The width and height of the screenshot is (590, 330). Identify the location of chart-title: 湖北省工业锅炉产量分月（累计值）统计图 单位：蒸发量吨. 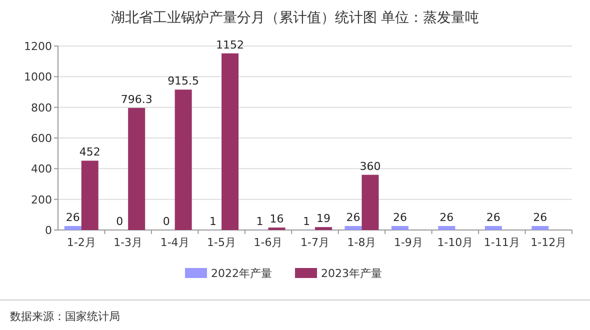
(295, 18).